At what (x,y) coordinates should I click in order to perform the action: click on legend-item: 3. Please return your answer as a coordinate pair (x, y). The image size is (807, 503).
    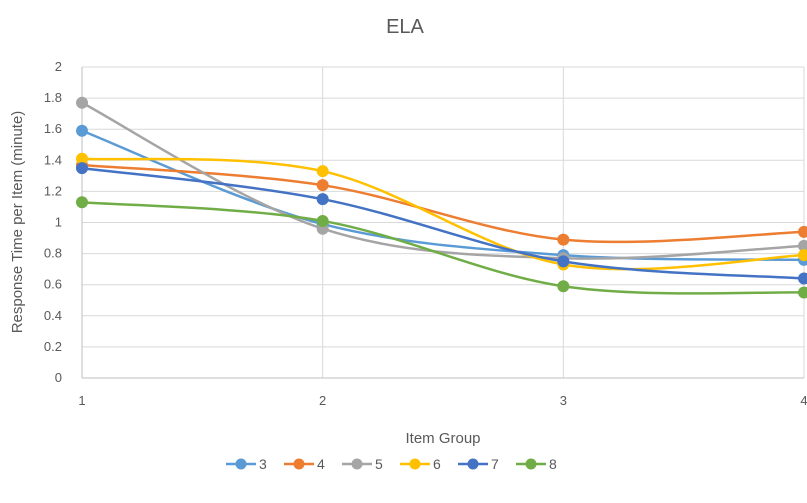
    Looking at the image, I should click on (246, 464).